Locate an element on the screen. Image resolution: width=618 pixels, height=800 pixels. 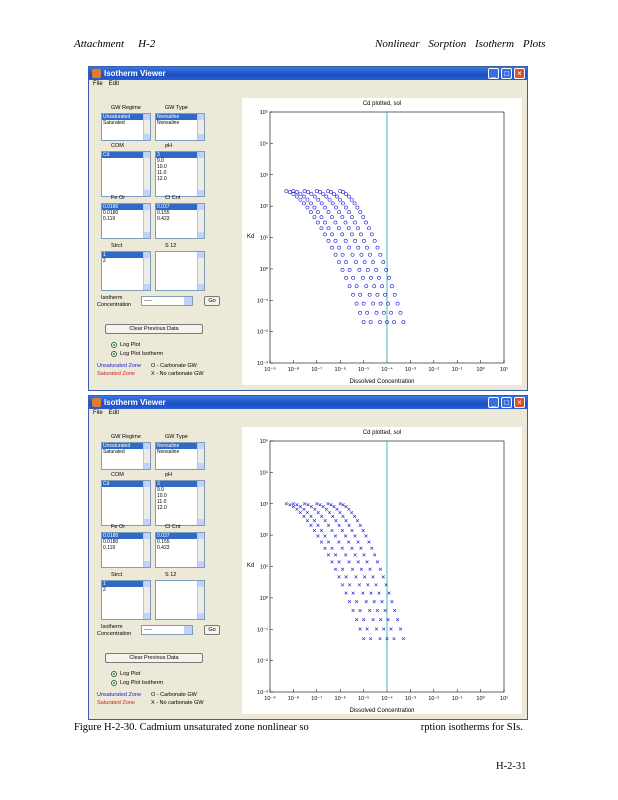
log-plot-isotherm-radio is located at coordinates (114, 683).